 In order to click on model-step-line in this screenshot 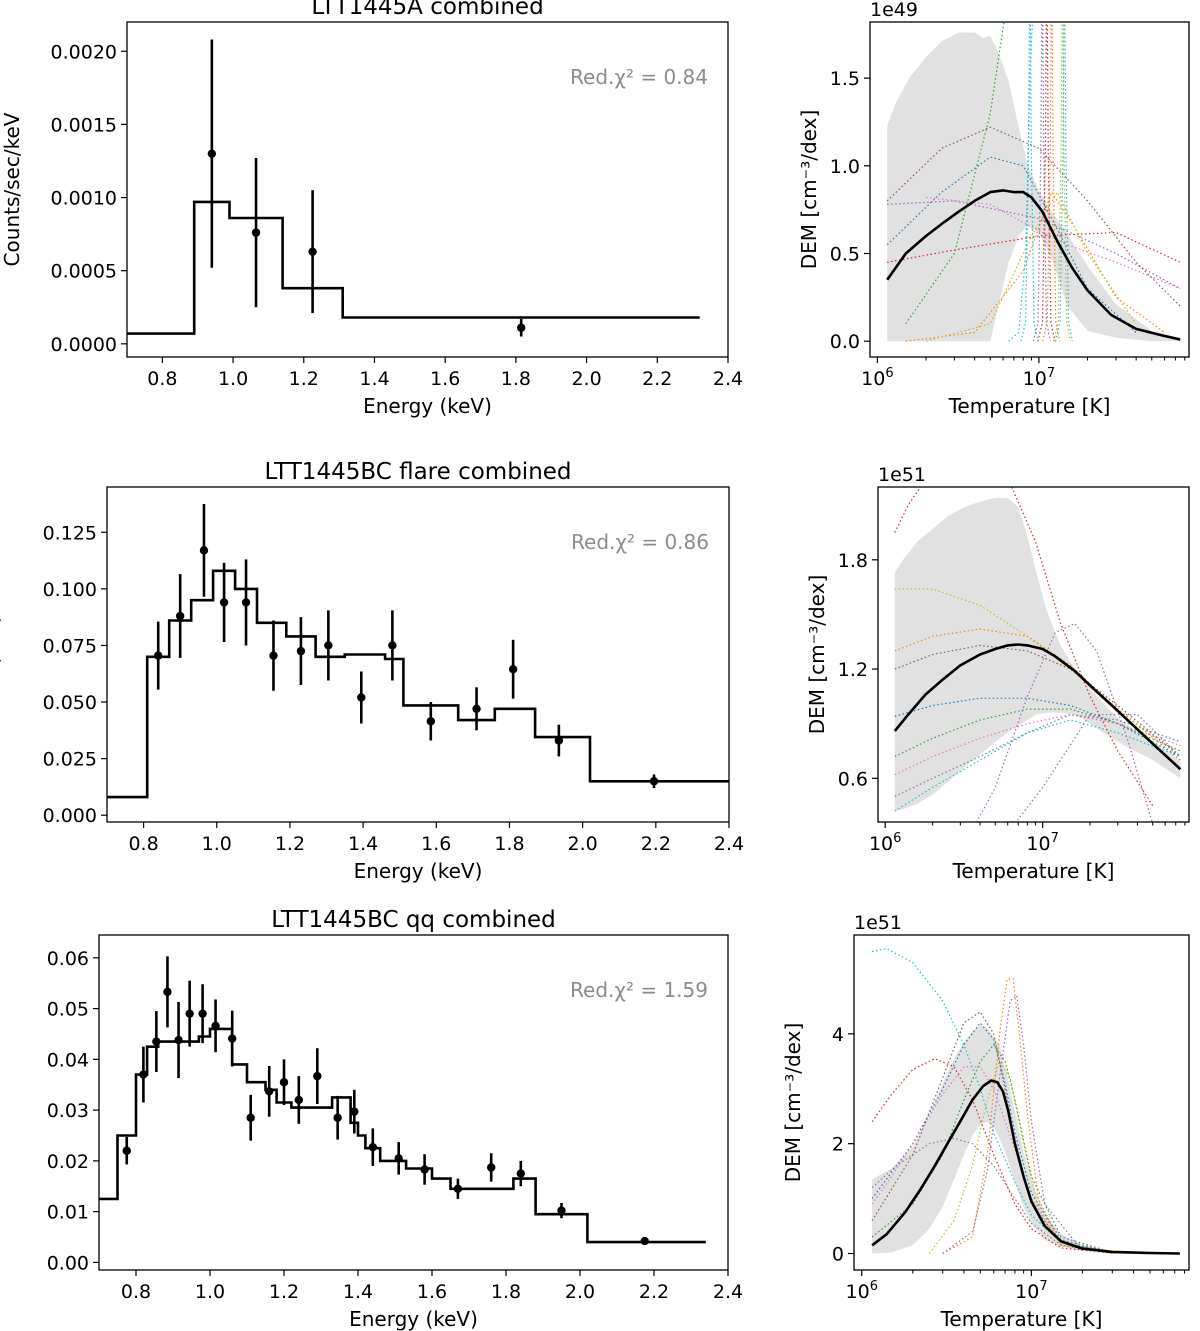, I will do `click(418, 684)`.